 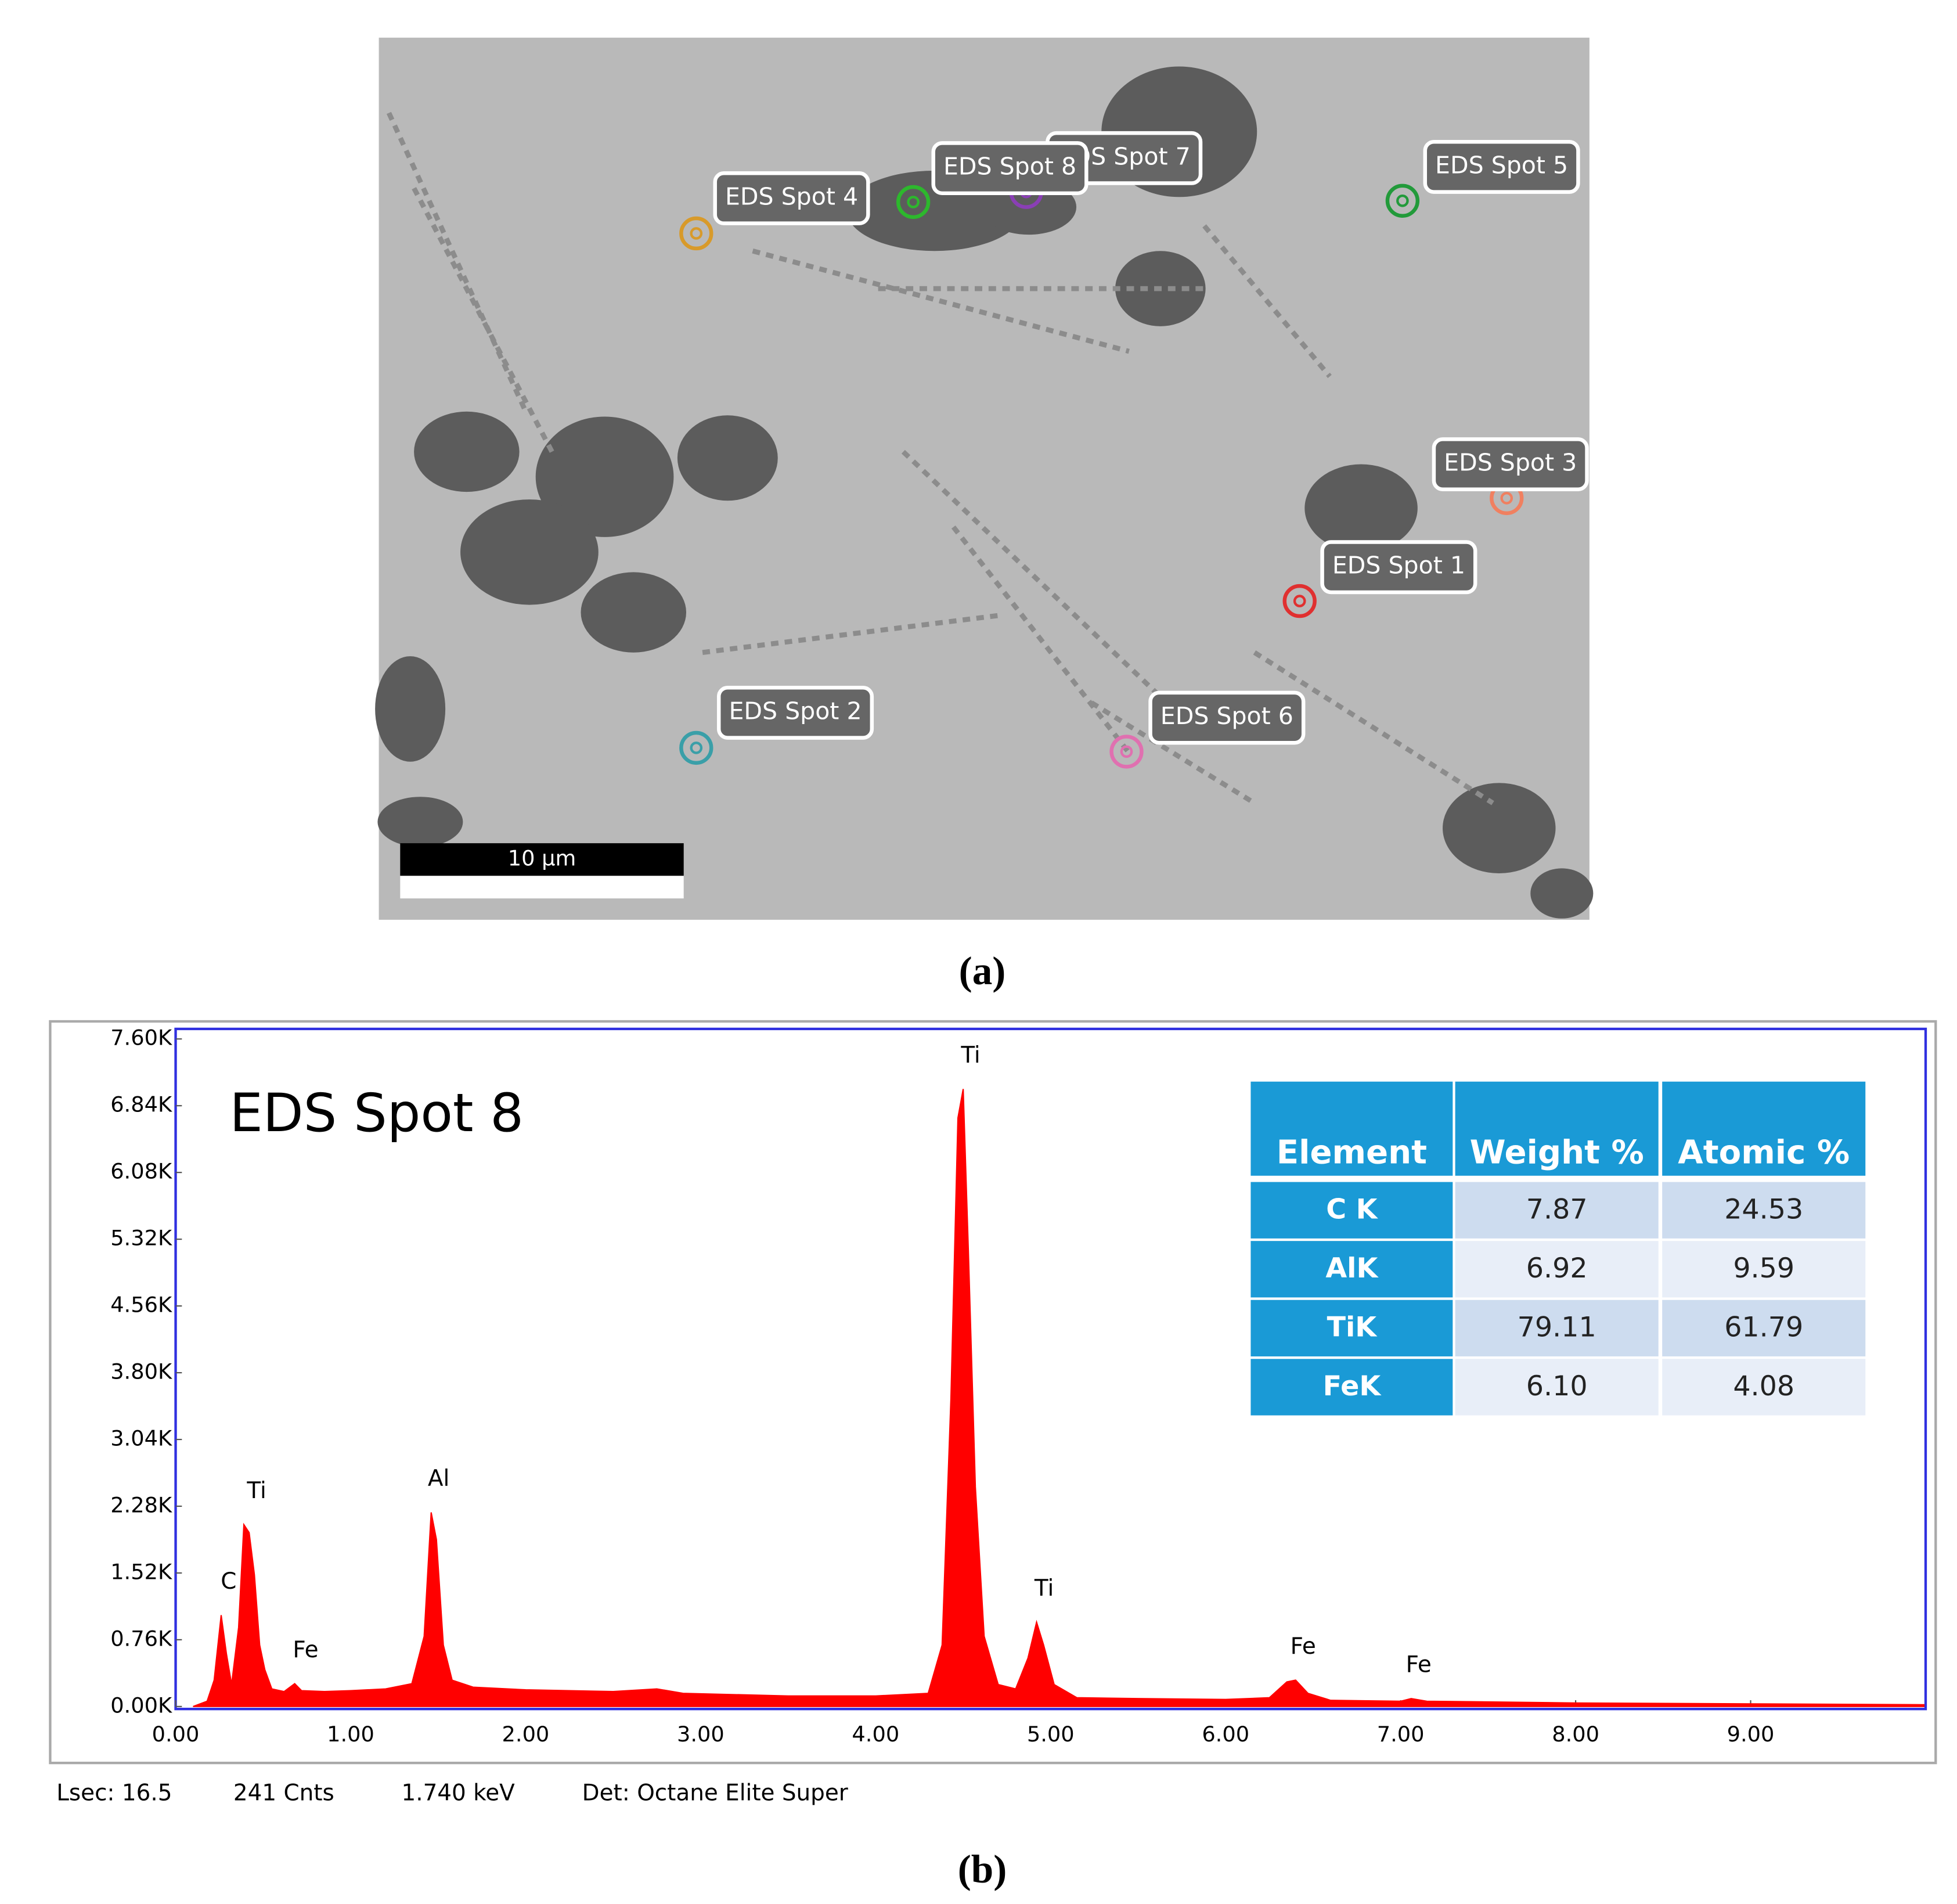 I want to click on y-tick-label: 2.28K, so click(x=141, y=1505).